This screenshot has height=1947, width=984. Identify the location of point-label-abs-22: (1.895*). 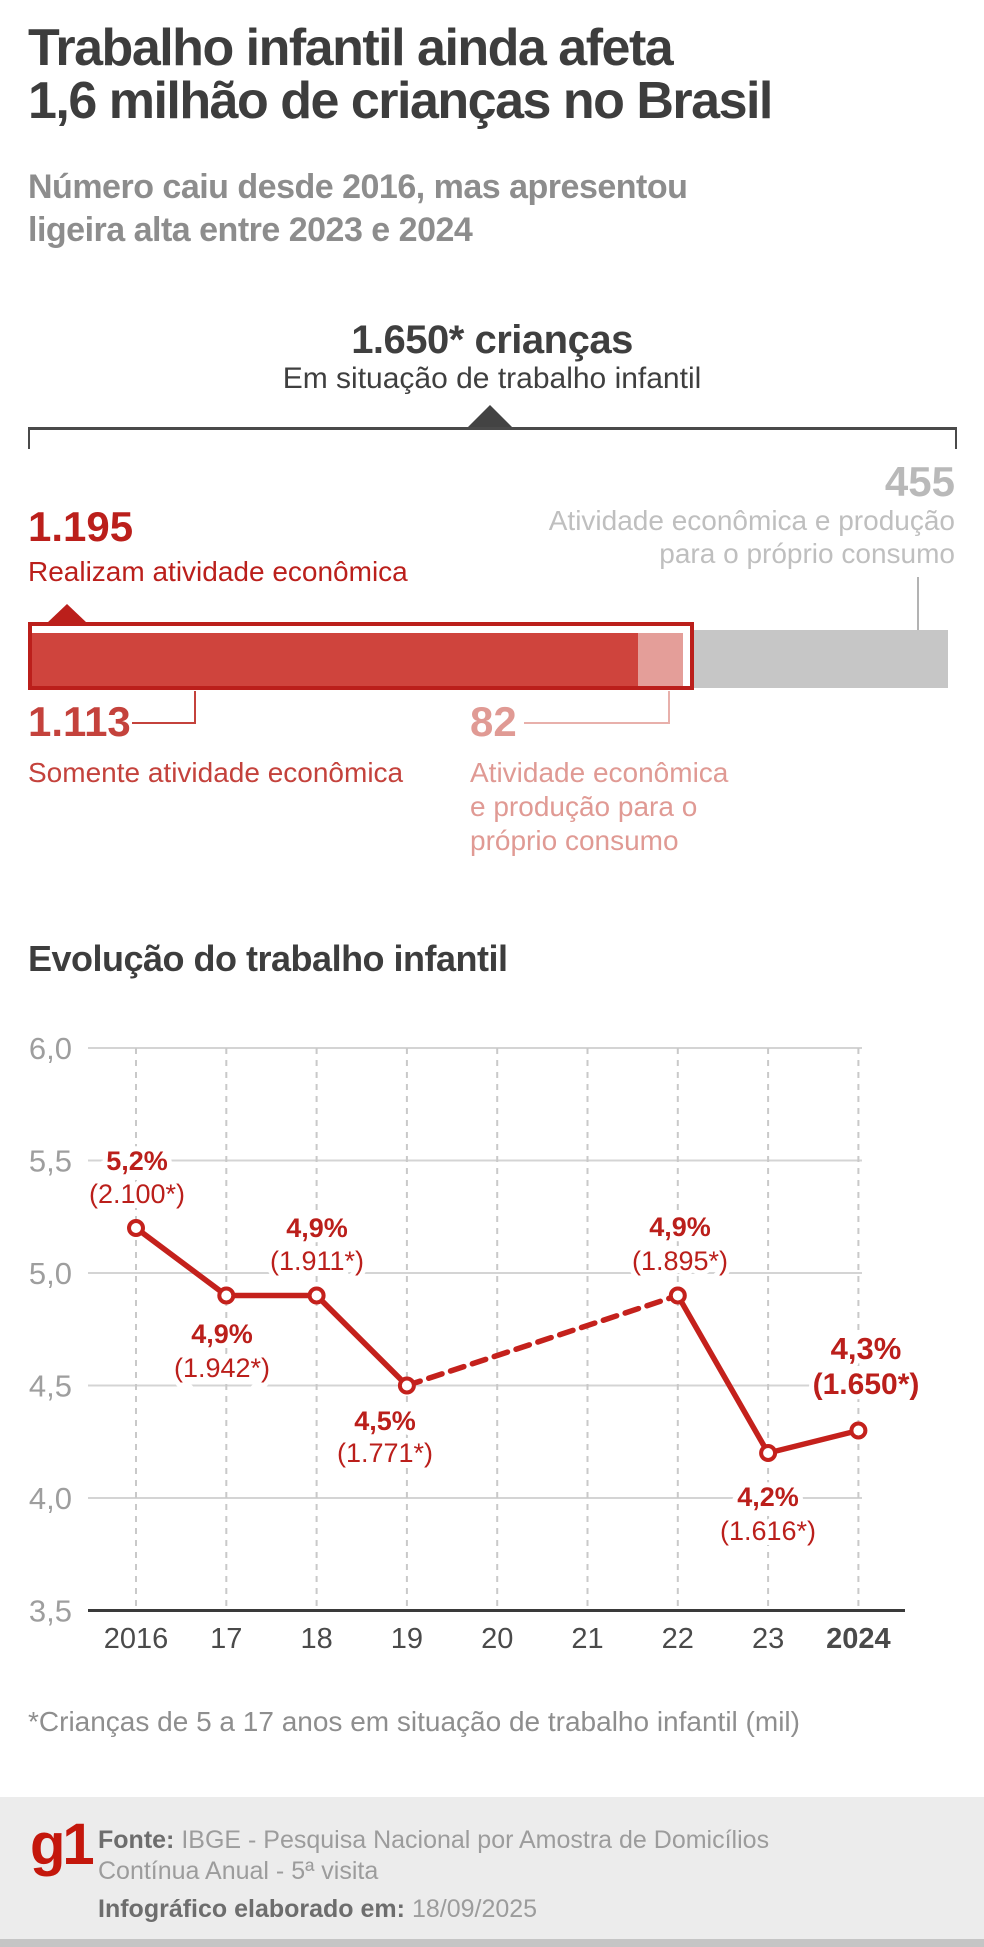
(680, 1261).